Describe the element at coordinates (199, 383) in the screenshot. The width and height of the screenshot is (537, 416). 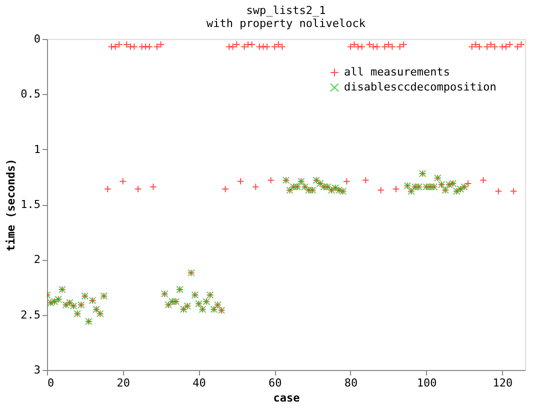
I see `x-tick-label: 40` at that location.